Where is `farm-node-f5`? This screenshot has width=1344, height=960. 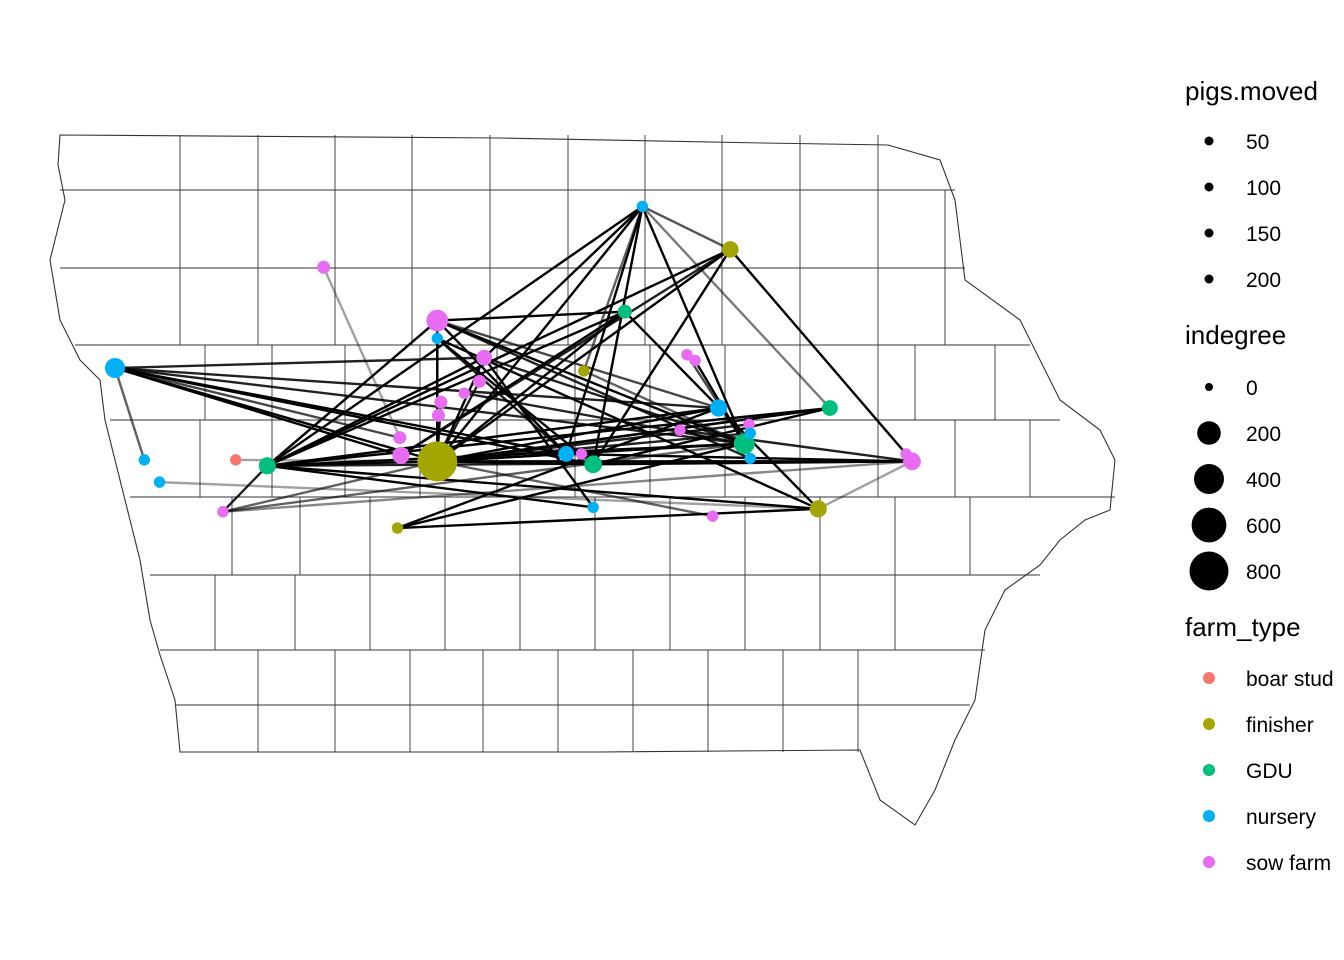
farm-node-f5 is located at coordinates (730, 249).